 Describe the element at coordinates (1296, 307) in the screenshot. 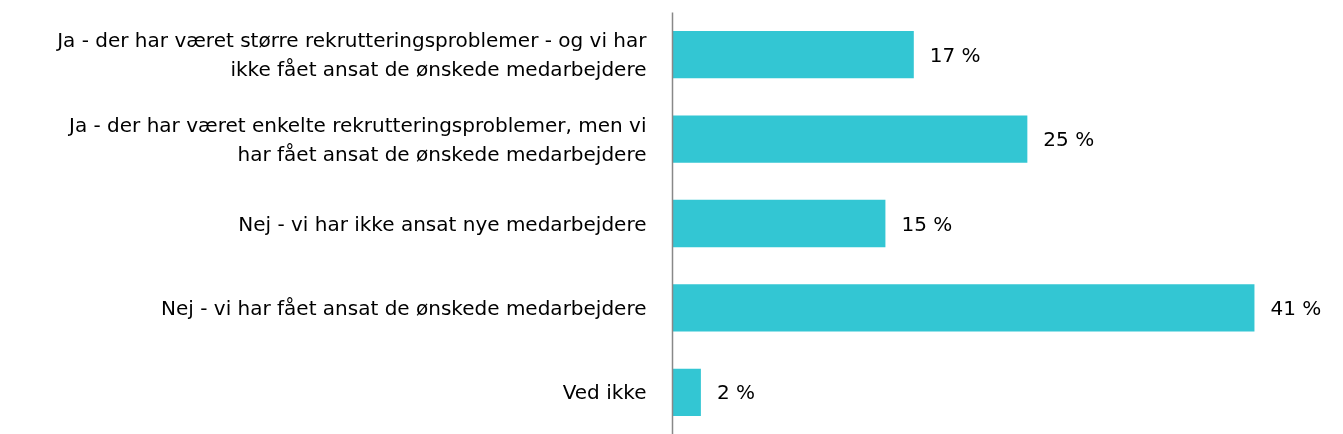

I see `data-label: 41 %` at that location.